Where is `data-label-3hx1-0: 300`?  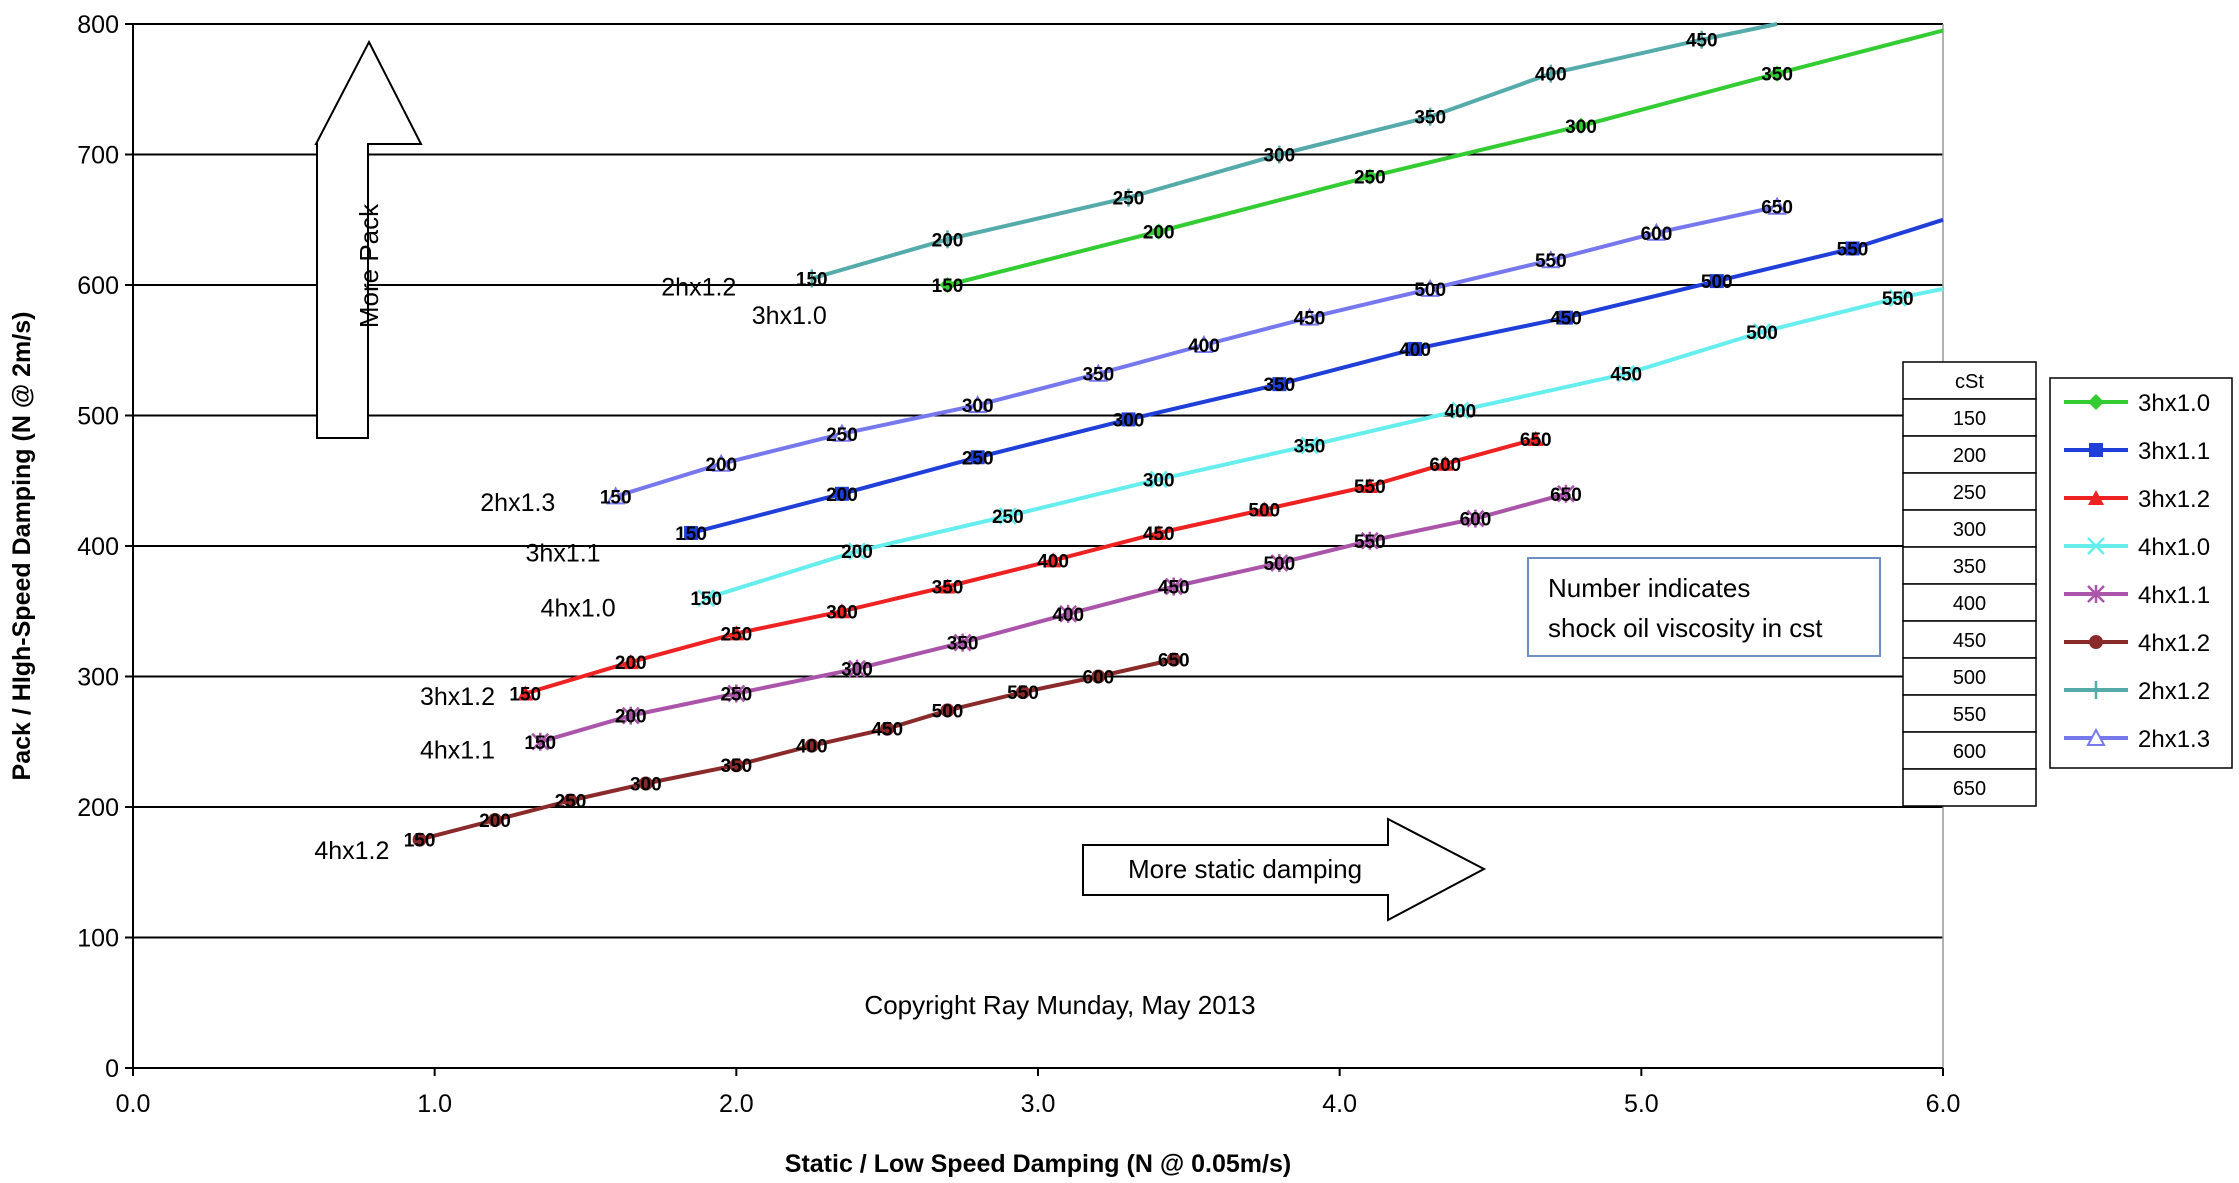
data-label-3hx1-0: 300 is located at coordinates (1581, 127).